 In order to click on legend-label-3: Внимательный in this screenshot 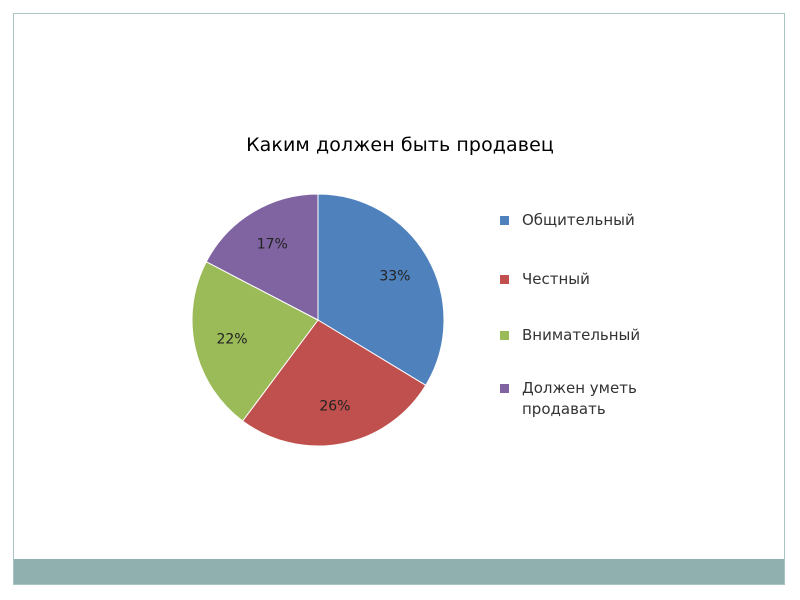, I will do `click(581, 335)`.